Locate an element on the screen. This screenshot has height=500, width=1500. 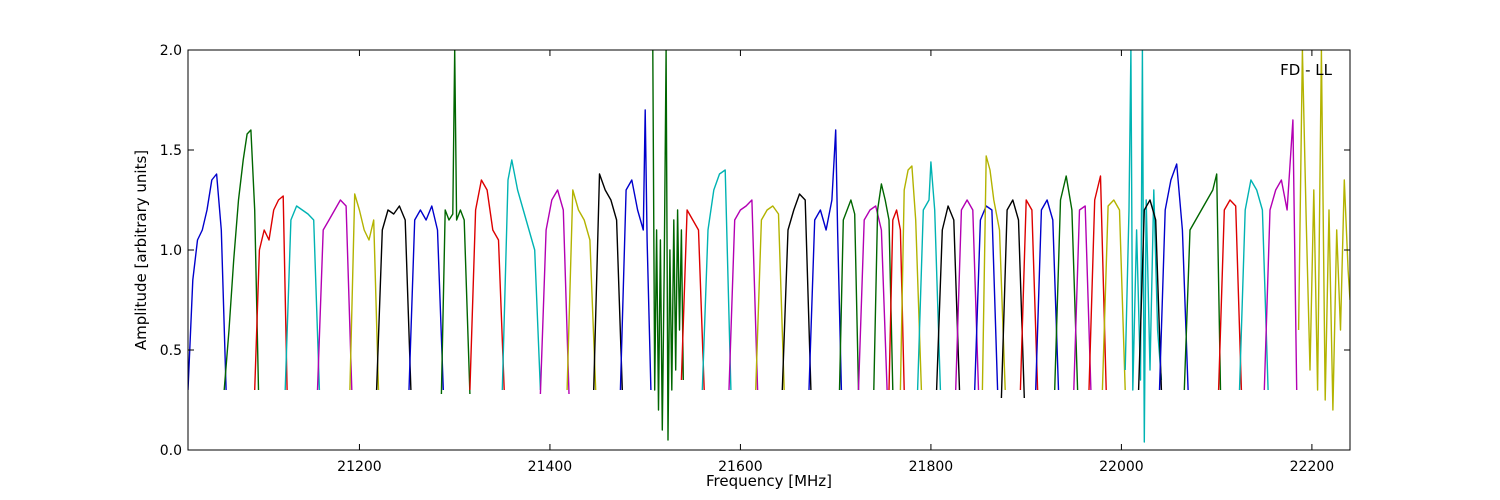
x-tick-label: 21400 is located at coordinates (550, 467).